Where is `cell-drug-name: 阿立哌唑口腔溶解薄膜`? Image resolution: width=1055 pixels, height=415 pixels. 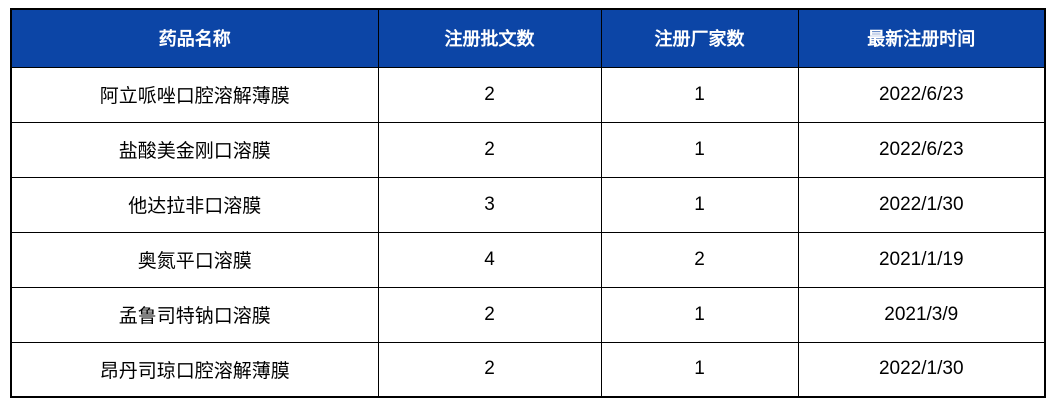
cell-drug-name: 阿立哌唑口腔溶解薄膜 is located at coordinates (194, 94).